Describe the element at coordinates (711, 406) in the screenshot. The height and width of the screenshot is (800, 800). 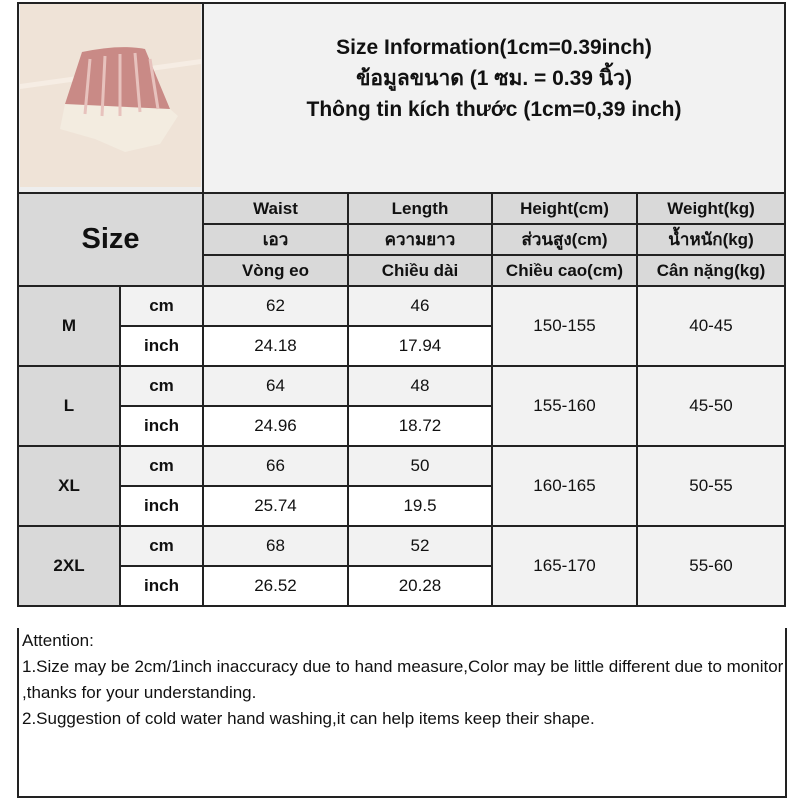
I see `weight-range: 45-50` at that location.